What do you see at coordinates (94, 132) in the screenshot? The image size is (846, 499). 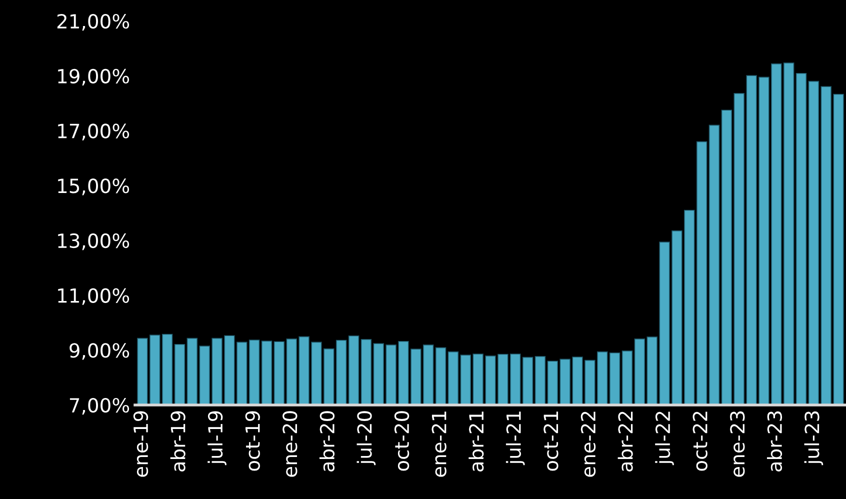 I see `y-tick-label: 17,00%` at bounding box center [94, 132].